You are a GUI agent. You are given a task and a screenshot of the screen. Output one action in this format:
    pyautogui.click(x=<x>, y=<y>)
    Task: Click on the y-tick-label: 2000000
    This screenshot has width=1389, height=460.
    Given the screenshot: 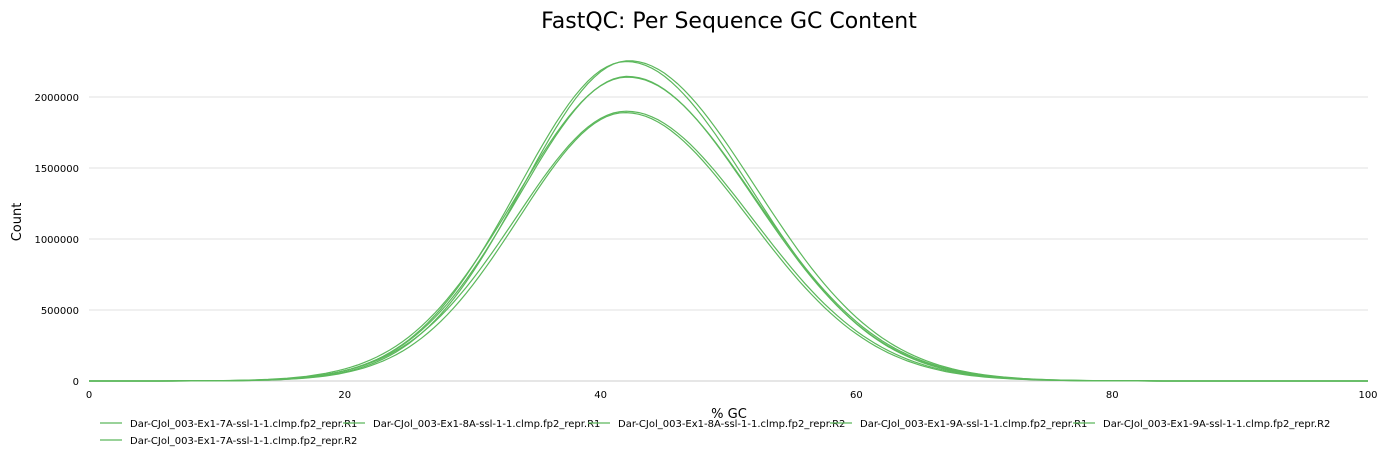 What is the action you would take?
    pyautogui.click(x=56, y=98)
    